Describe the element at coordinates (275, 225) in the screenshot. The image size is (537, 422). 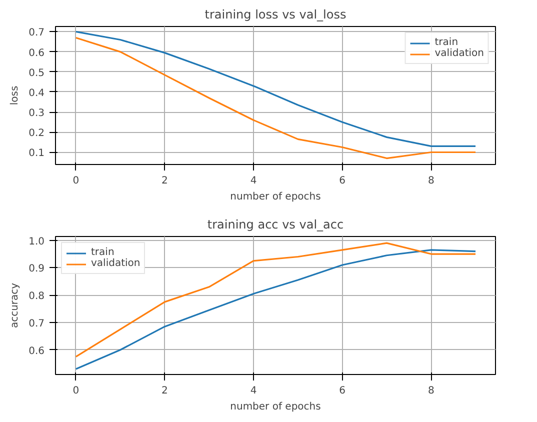
I see `chart-title: training acc vs val_acc` at that location.